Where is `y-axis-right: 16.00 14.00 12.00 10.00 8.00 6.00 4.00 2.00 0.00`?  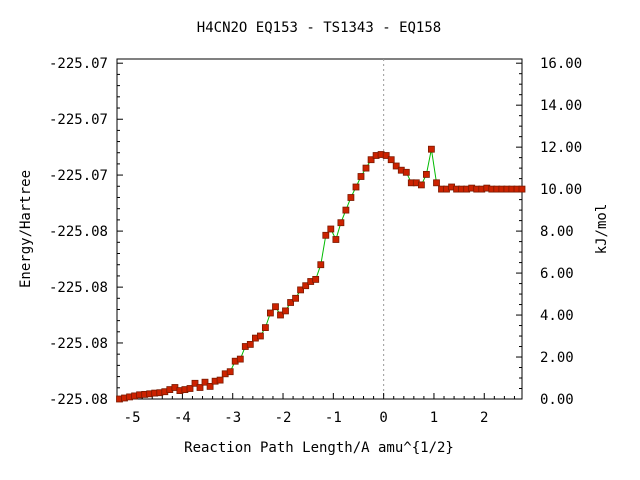 y-axis-right: 16.00 14.00 12.00 10.00 8.00 6.00 4.00 2.00 0.00 is located at coordinates (549, 232).